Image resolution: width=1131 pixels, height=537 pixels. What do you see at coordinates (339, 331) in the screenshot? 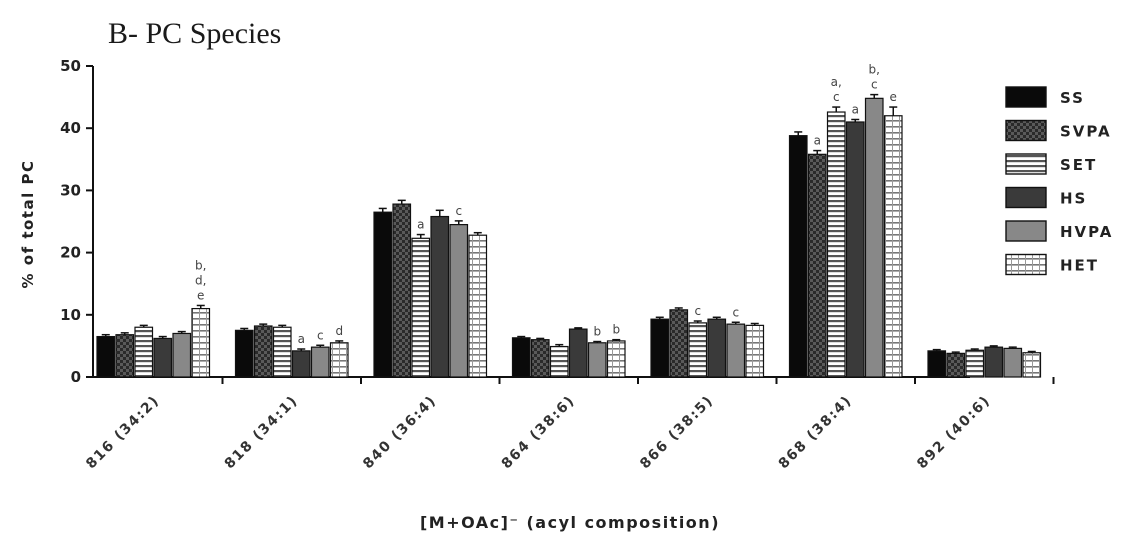
I see `significance-letter: d` at bounding box center [339, 331].